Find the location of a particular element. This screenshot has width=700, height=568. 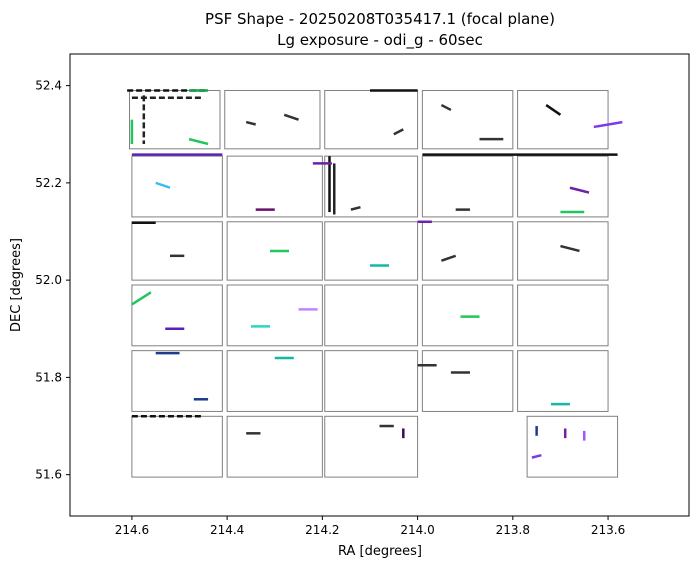

y-tick-label: 52.4 is located at coordinates (48, 86).